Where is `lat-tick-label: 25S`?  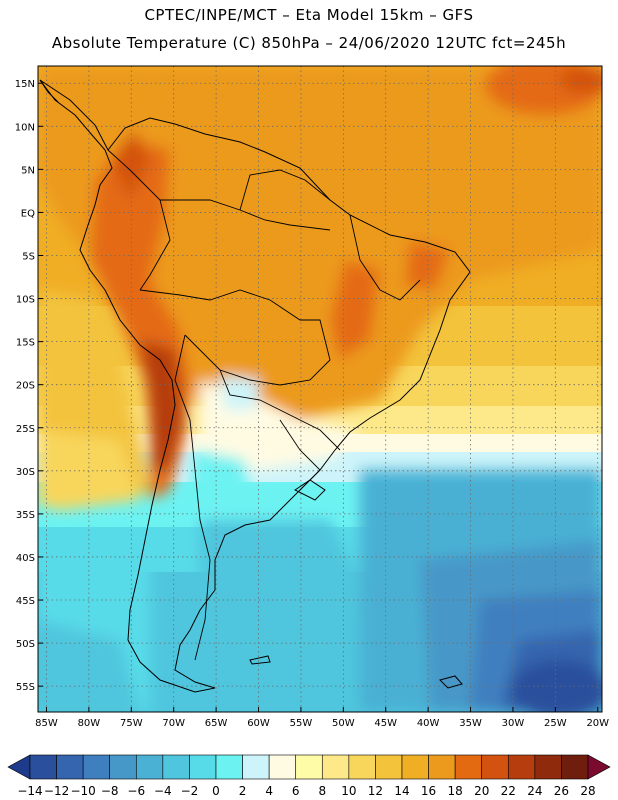 lat-tick-label: 25S is located at coordinates (25, 429).